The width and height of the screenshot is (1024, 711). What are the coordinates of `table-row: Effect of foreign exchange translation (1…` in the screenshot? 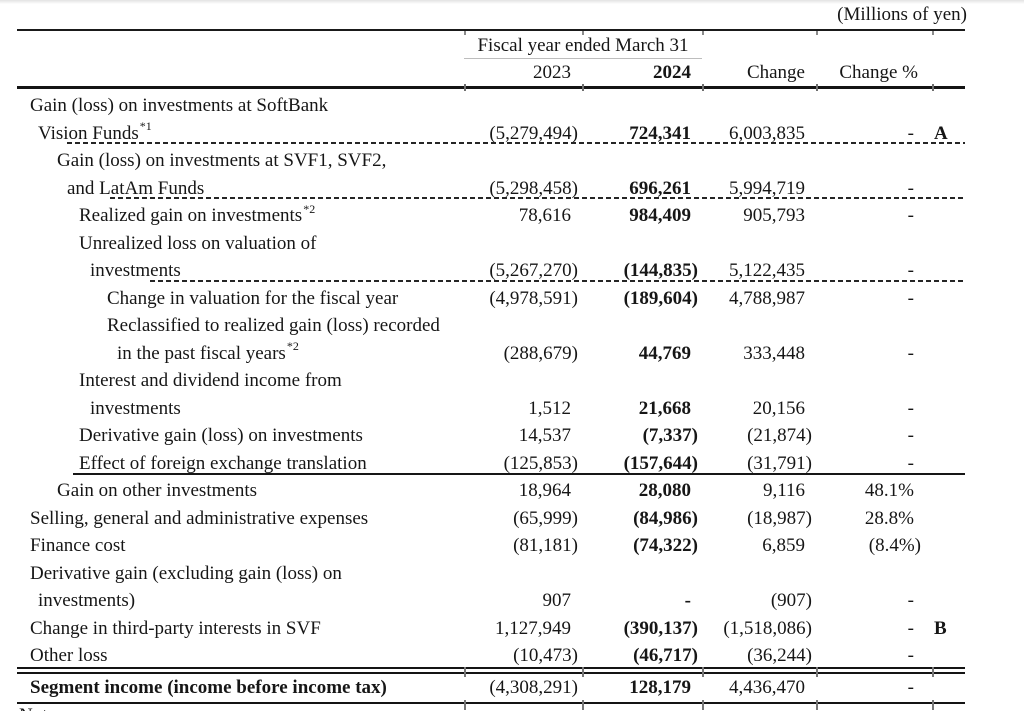 It's located at (491, 464).